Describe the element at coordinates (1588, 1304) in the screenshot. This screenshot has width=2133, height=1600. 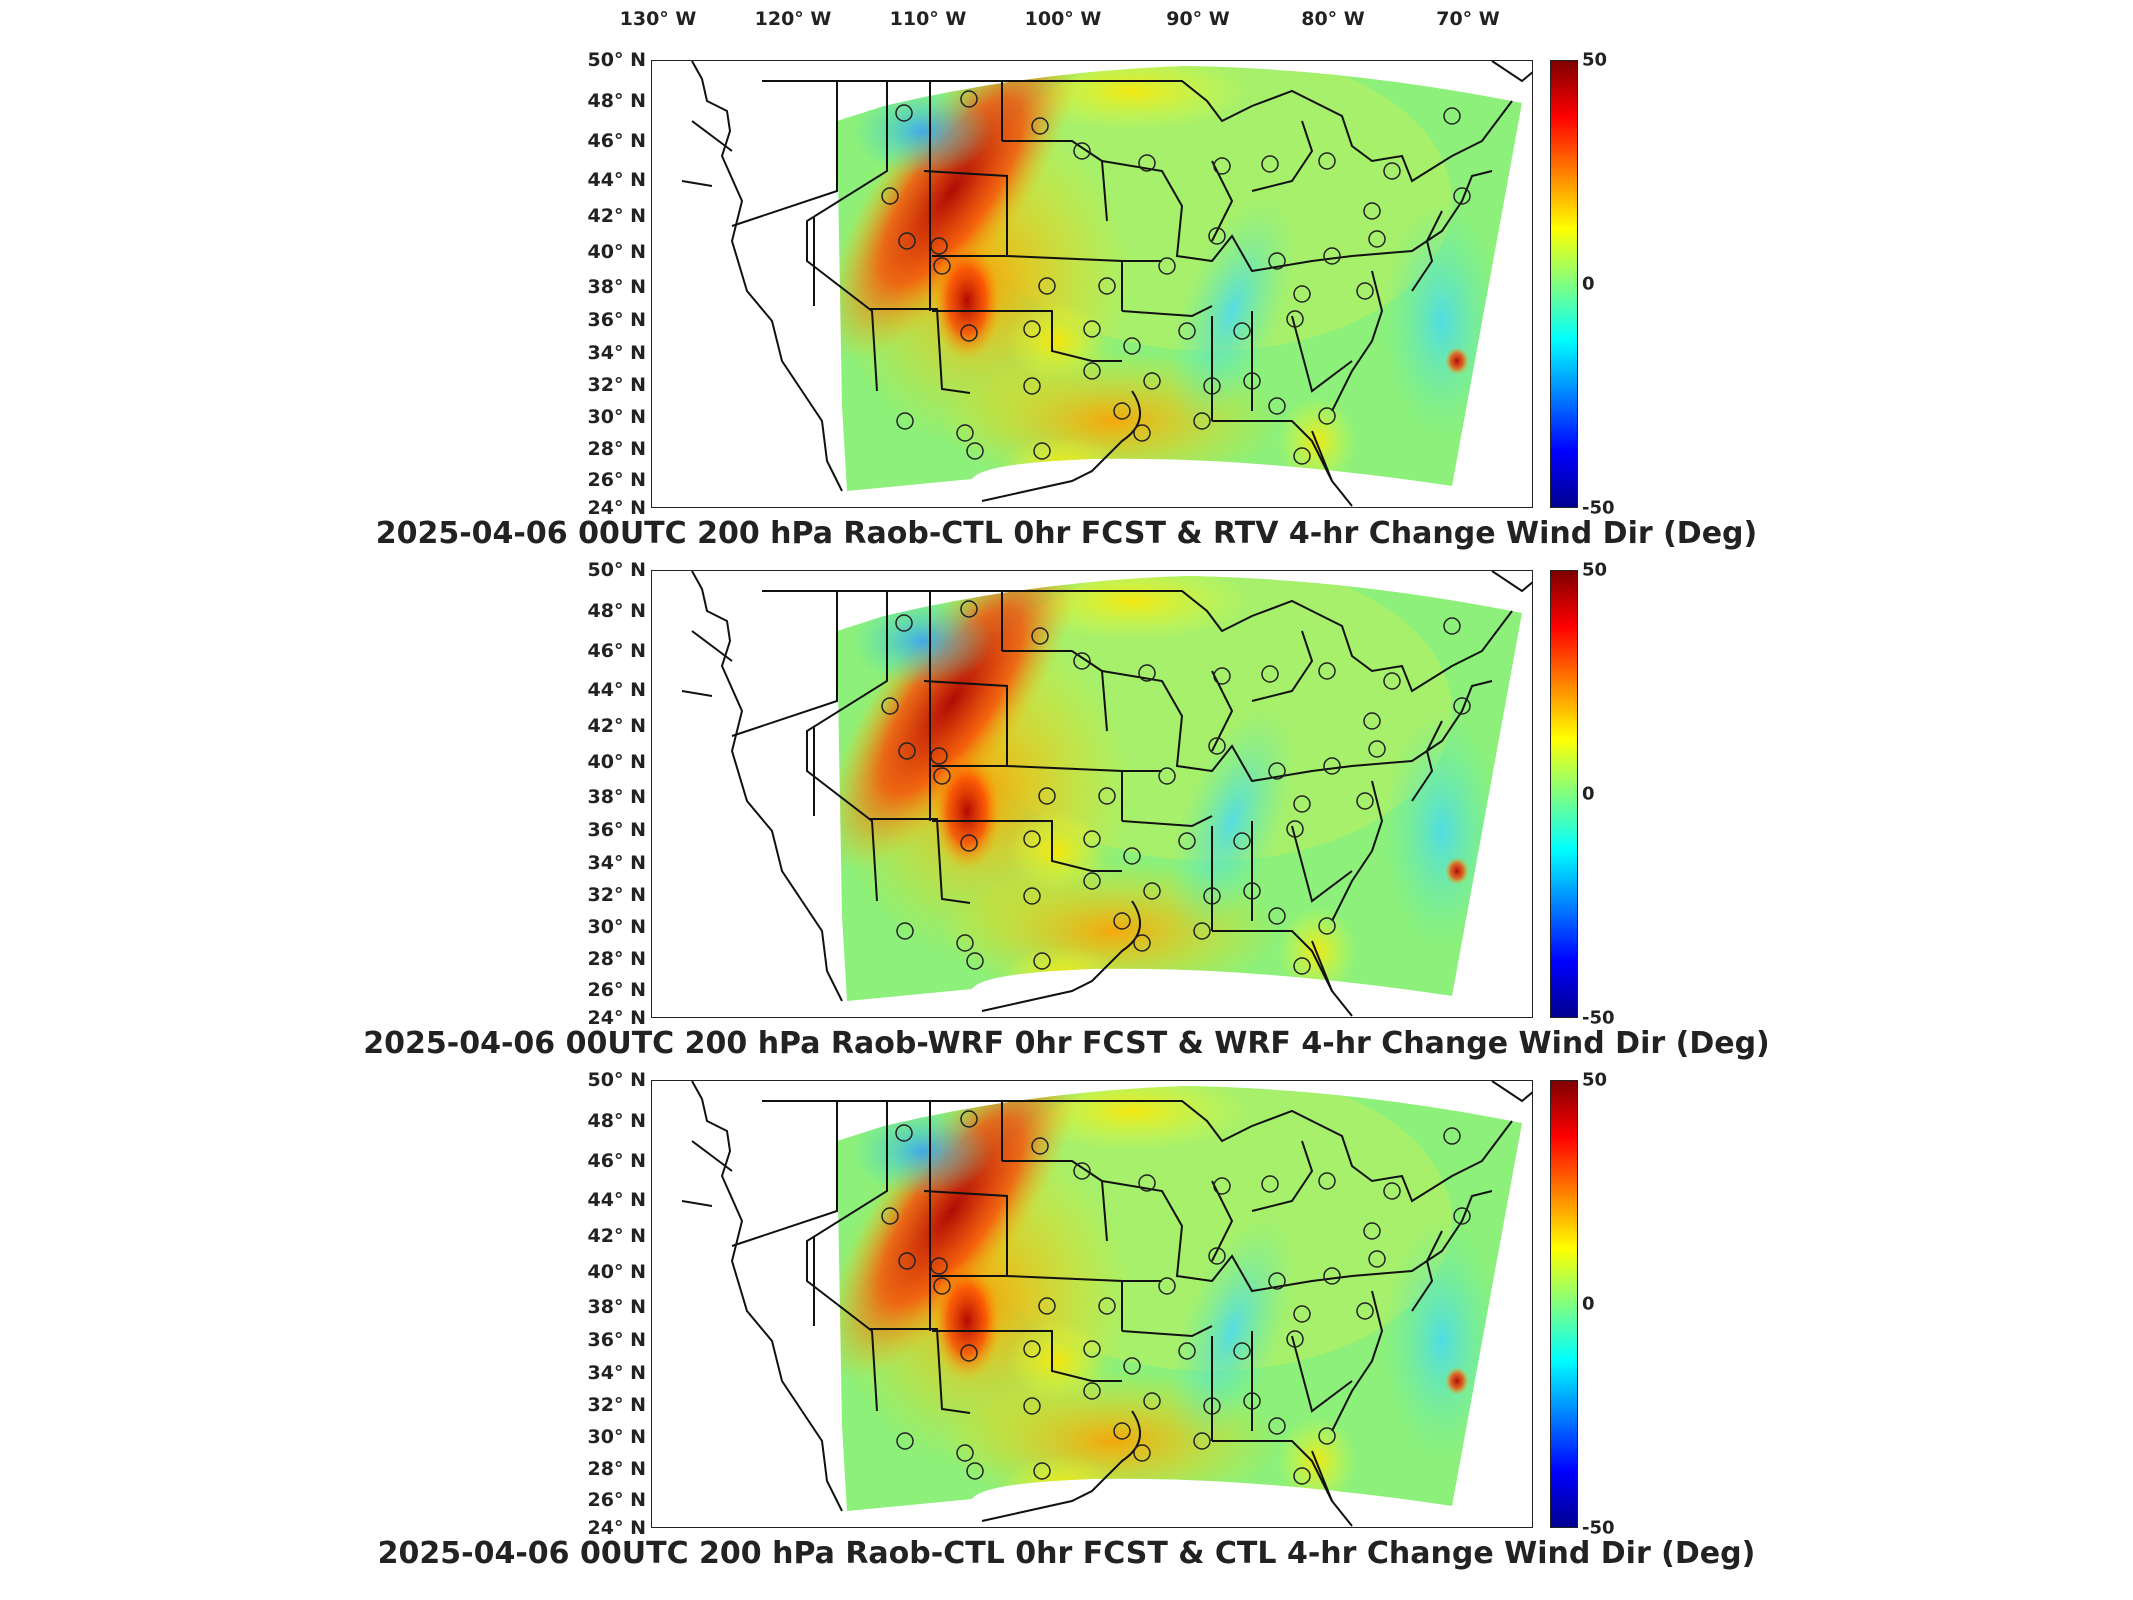
I see `colorbar-mid-label: 0` at that location.